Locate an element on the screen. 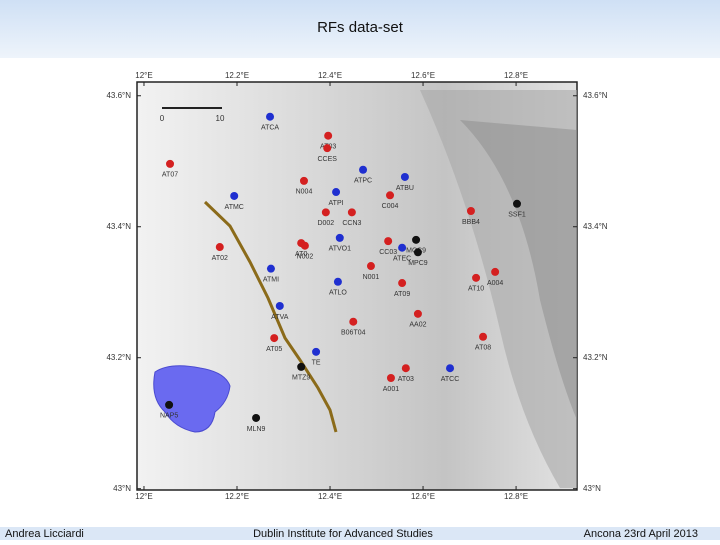 The height and width of the screenshot is (545, 720). station-label: ATMI is located at coordinates (271, 279).